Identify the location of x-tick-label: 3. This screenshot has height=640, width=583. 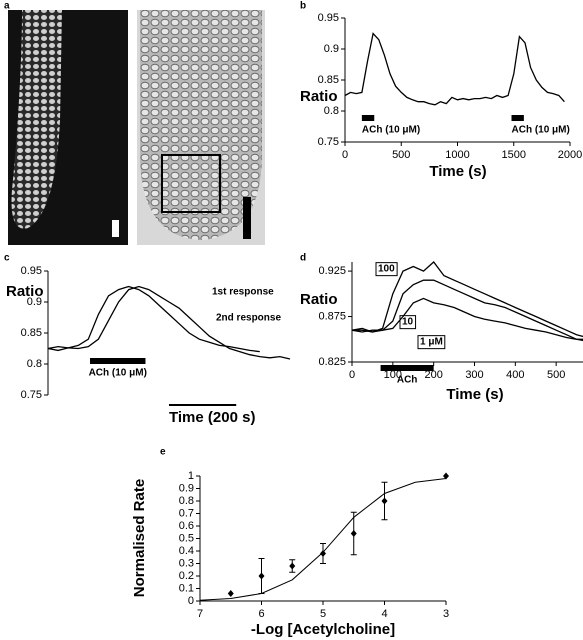
(446, 614).